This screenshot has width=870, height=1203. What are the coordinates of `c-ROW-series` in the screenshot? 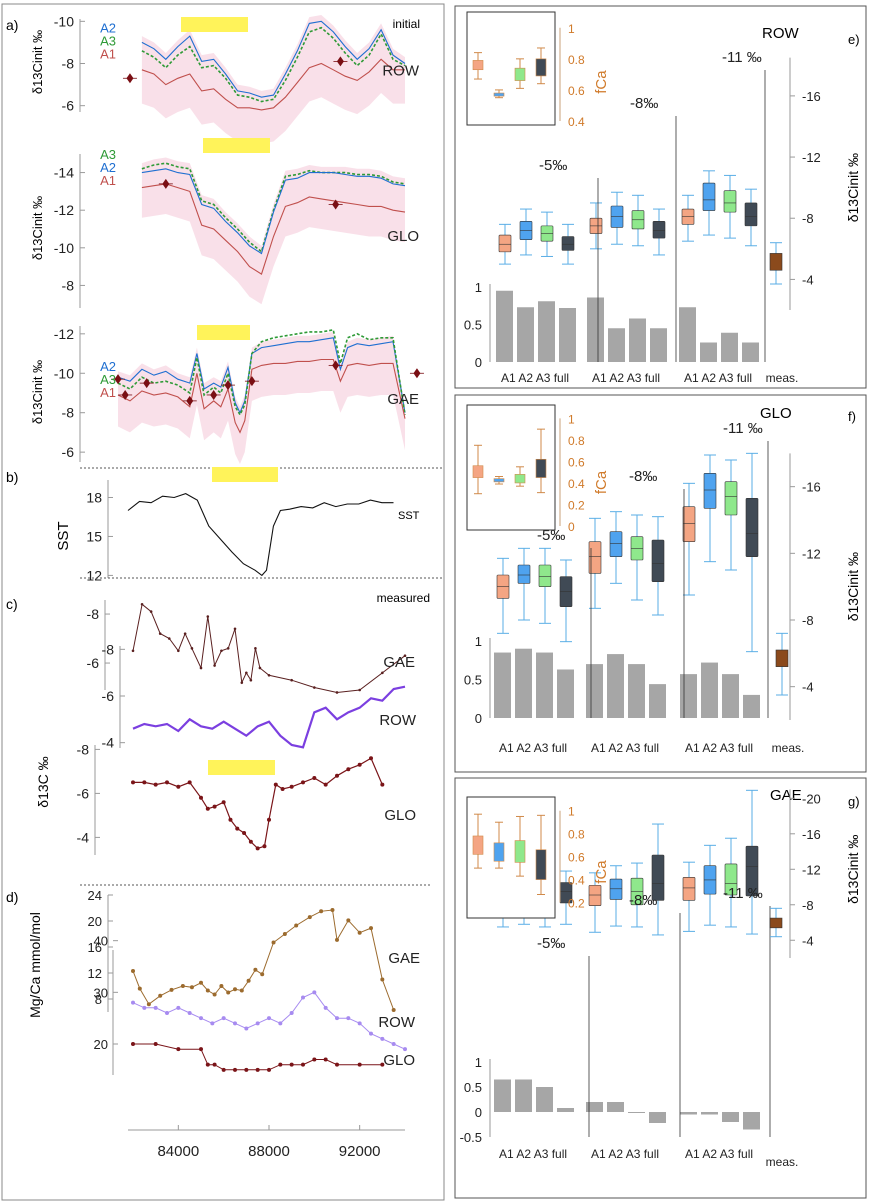 It's located at (269, 717).